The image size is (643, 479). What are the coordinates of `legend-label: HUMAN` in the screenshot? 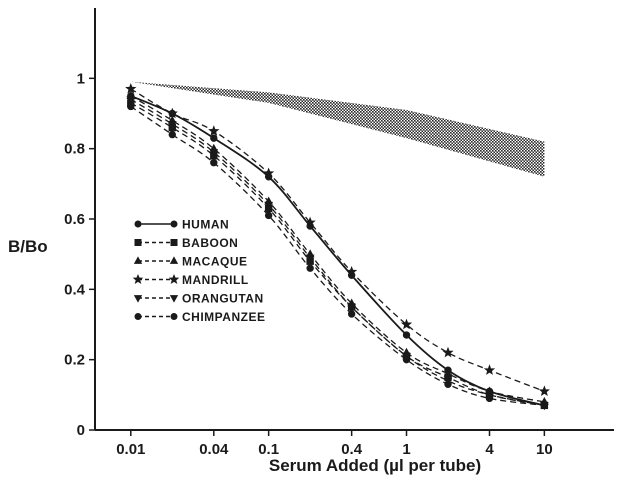 It's located at (205, 225).